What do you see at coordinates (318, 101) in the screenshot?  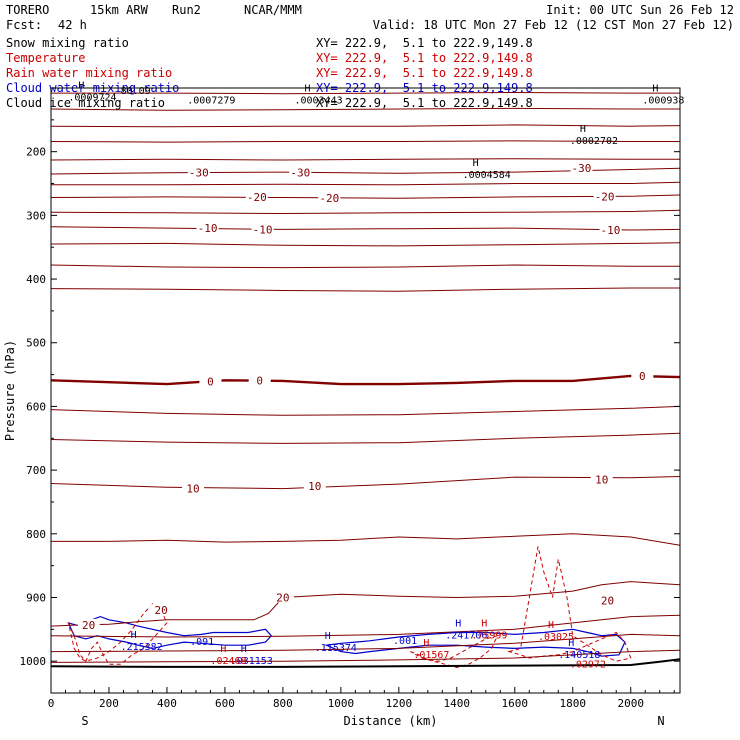 I see `mixing-ratio-label: .0003443` at bounding box center [318, 101].